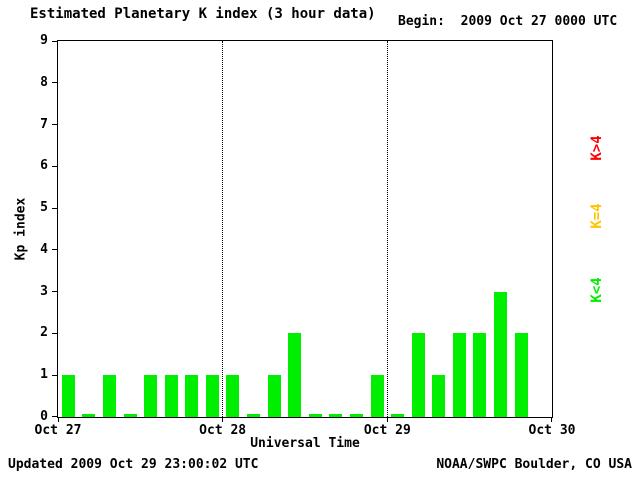 The height and width of the screenshot is (480, 640). I want to click on y-axis-tick-label: 7, so click(44, 124).